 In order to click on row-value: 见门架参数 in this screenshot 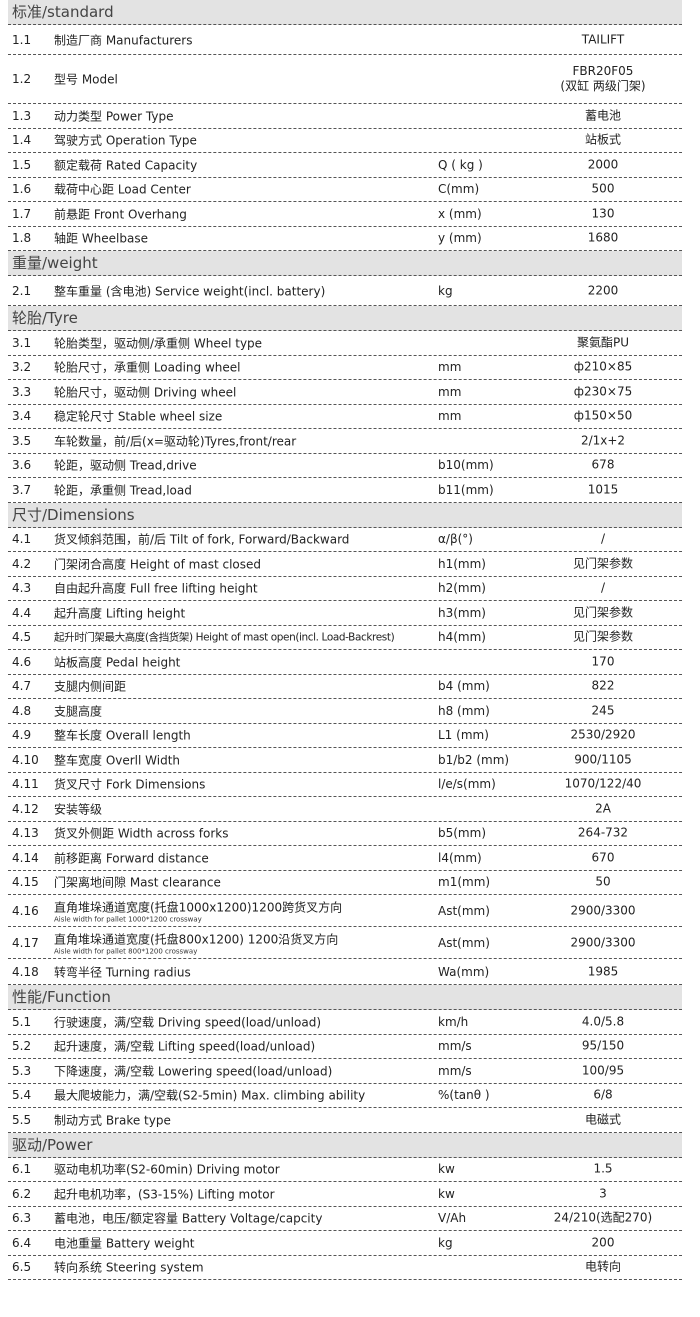, I will do `click(602, 612)`.